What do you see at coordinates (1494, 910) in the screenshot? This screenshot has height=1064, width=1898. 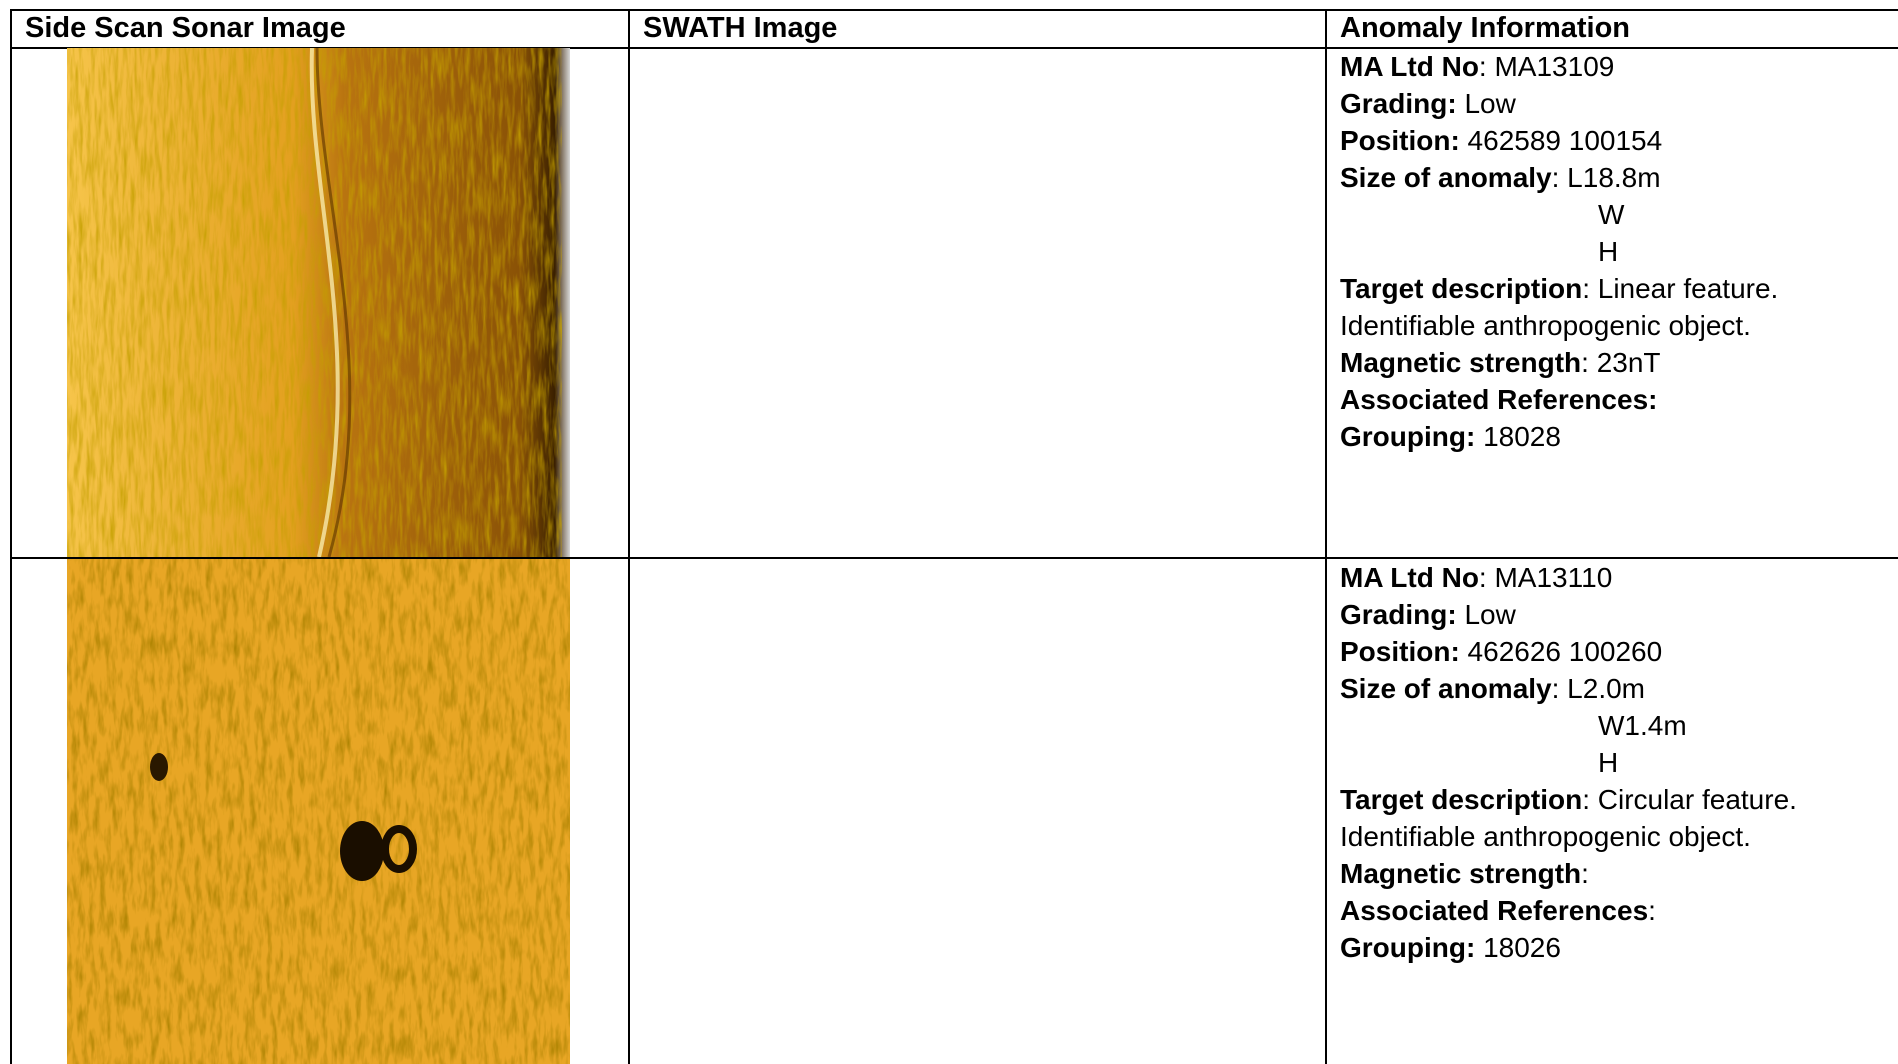 I see `field-label: Associated References` at bounding box center [1494, 910].